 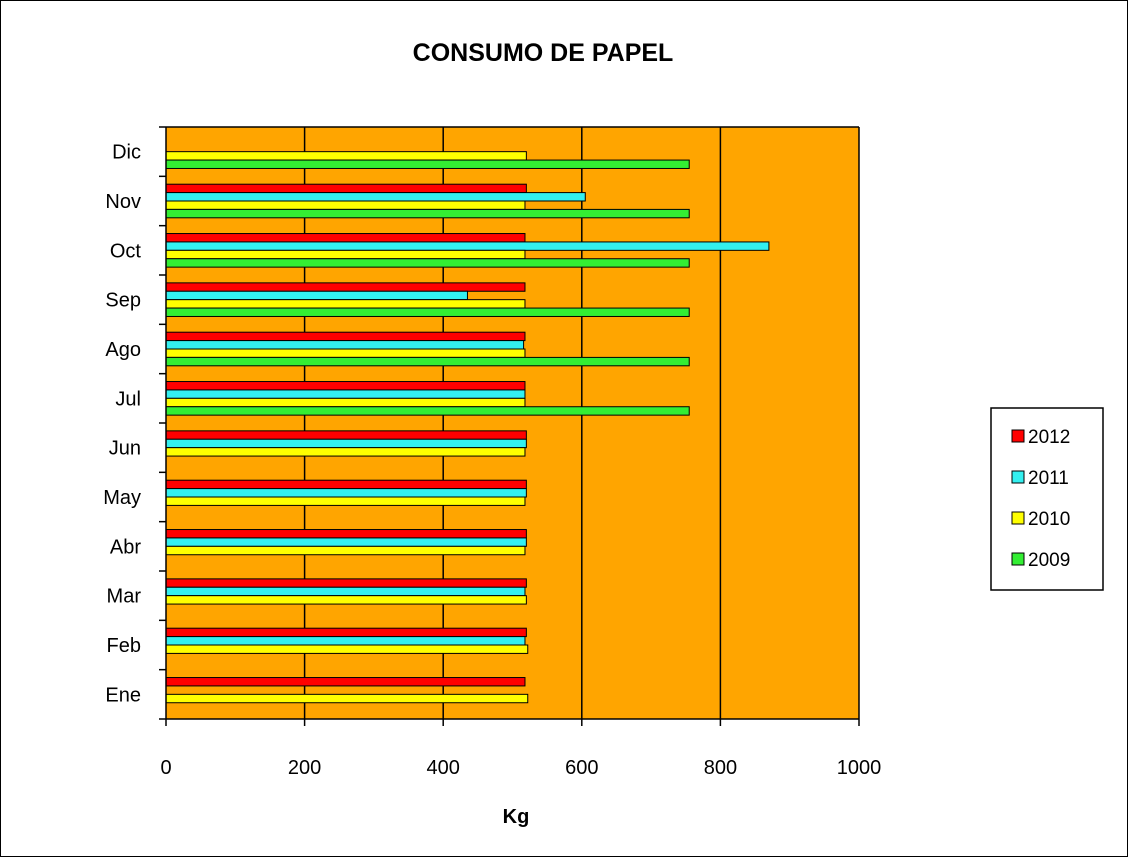 What do you see at coordinates (1049, 519) in the screenshot?
I see `legend-label-2010: 2010` at bounding box center [1049, 519].